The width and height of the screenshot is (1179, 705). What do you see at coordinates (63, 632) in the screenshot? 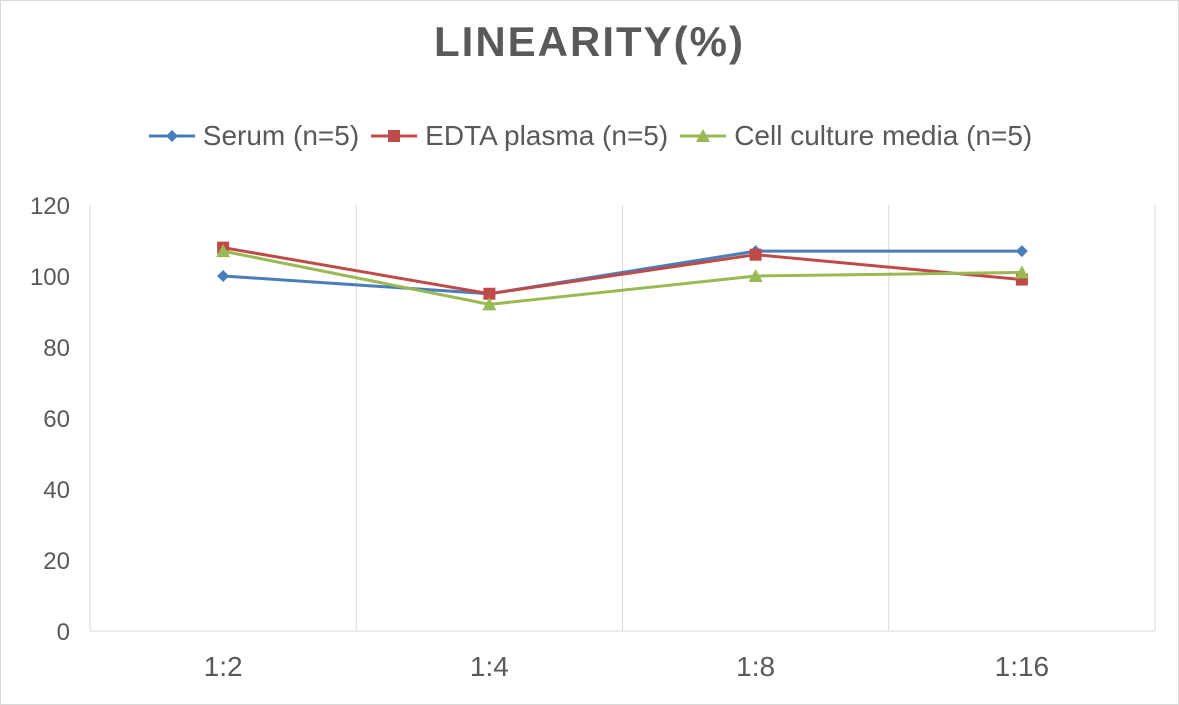
I see `y-tick-label: 0` at bounding box center [63, 632].